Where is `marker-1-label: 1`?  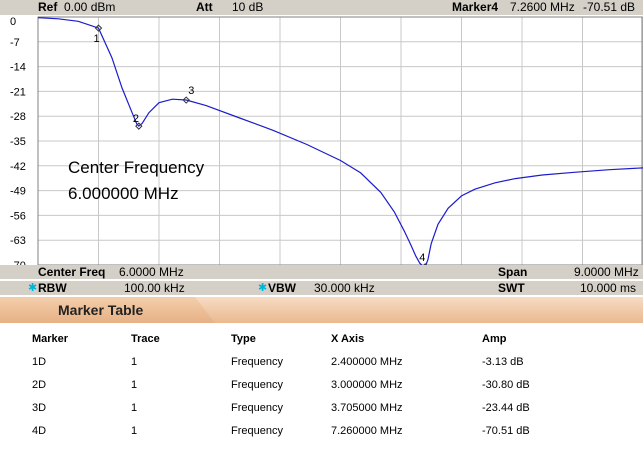
marker-1-label: 1 is located at coordinates (97, 39).